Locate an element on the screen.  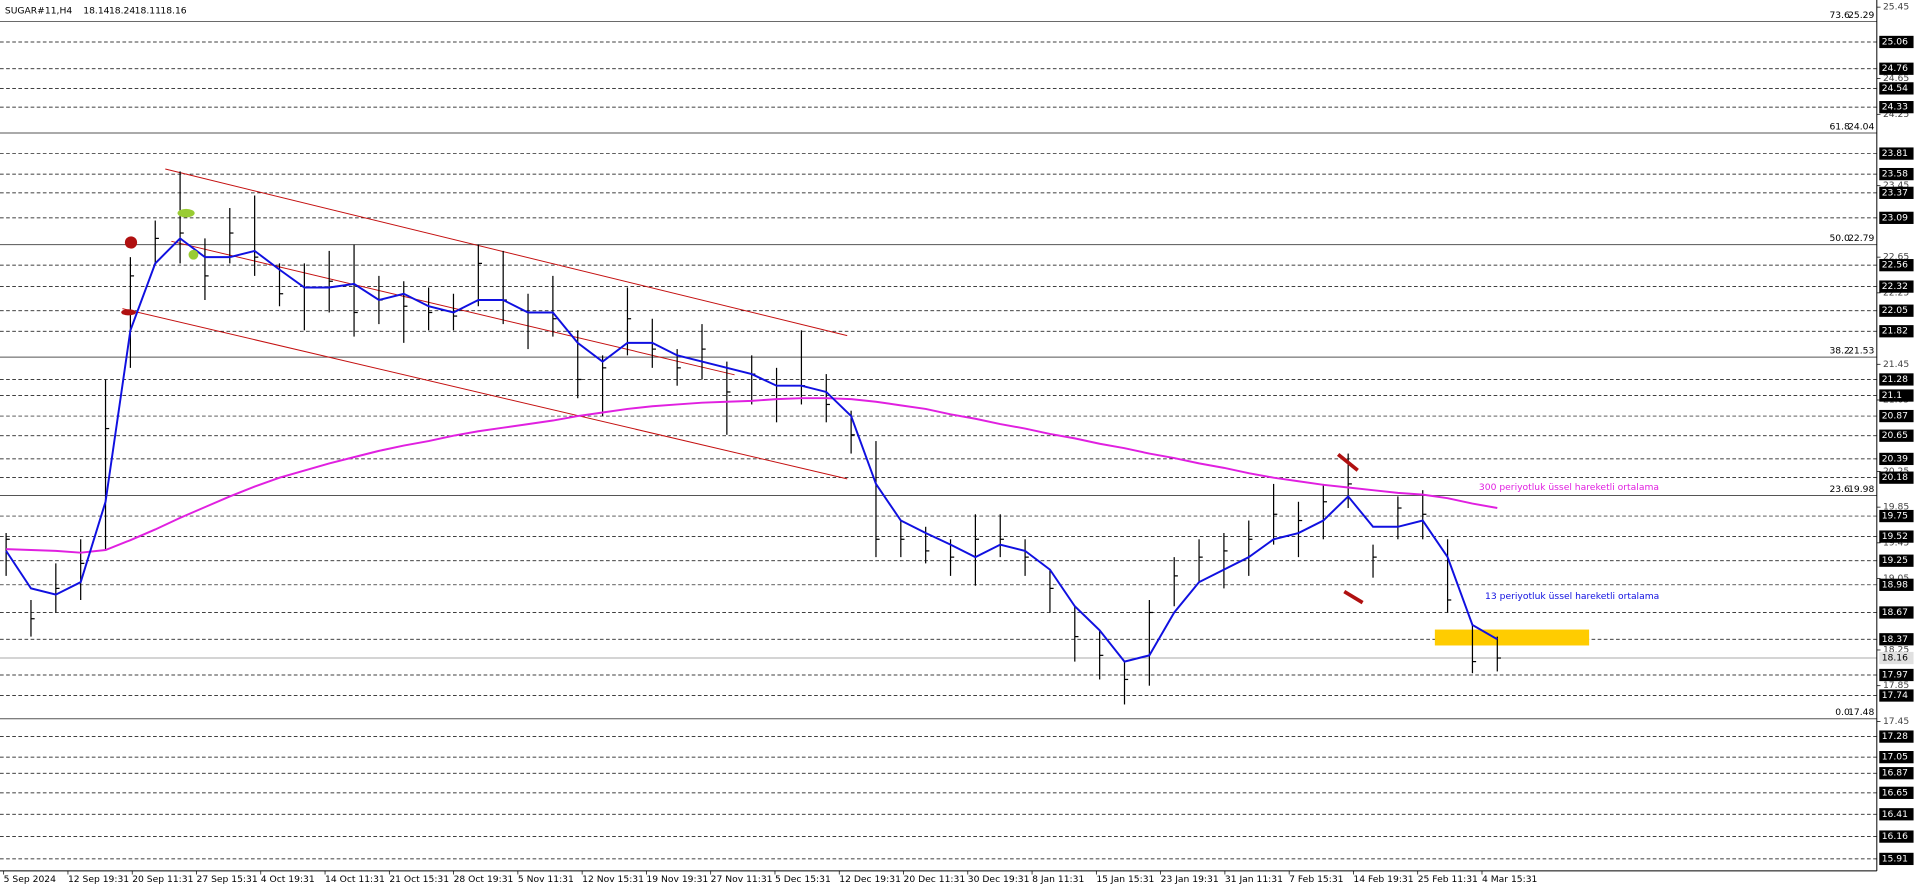
y-tick-label: 19.45 is located at coordinates (1896, 542).